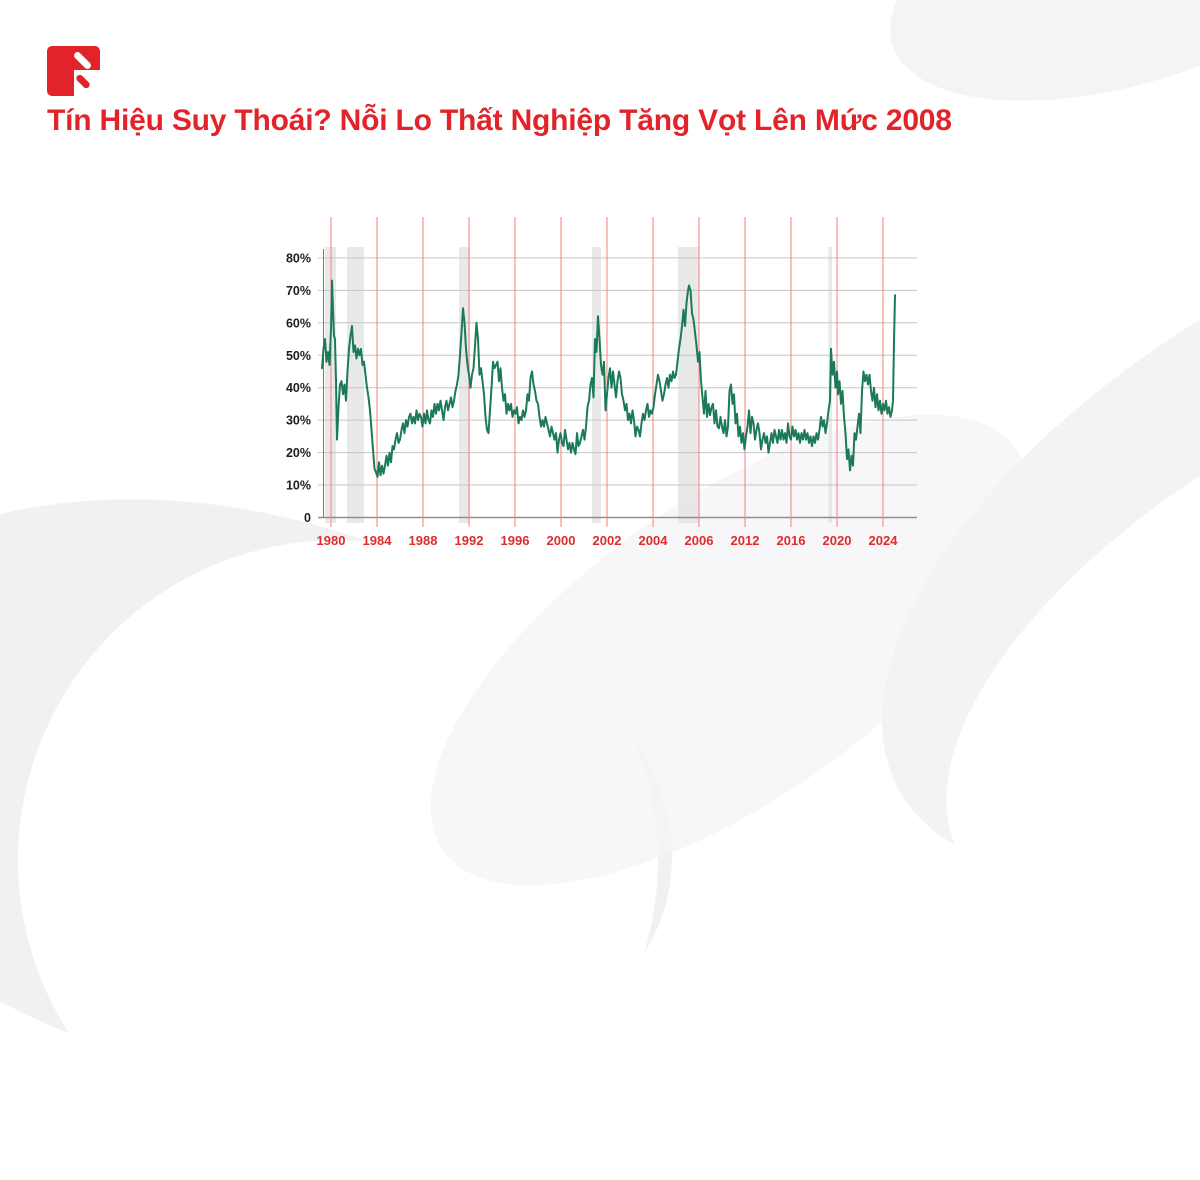 The width and height of the screenshot is (1200, 1180). I want to click on x-axis-label: 2004, so click(654, 540).